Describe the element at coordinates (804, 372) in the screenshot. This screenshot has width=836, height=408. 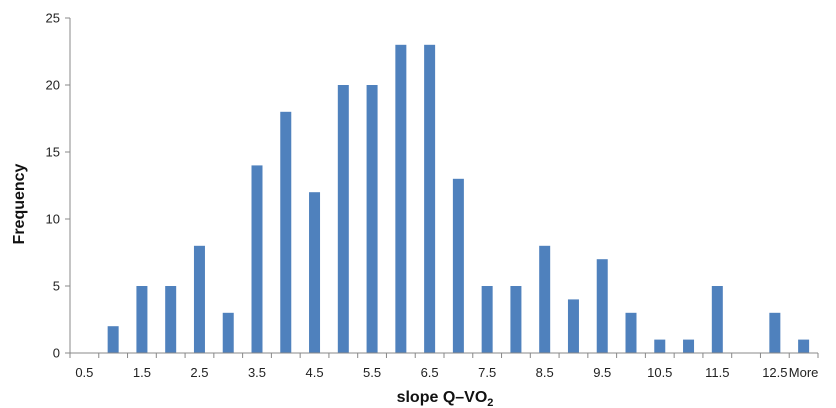
I see `x-tick-label: More` at that location.